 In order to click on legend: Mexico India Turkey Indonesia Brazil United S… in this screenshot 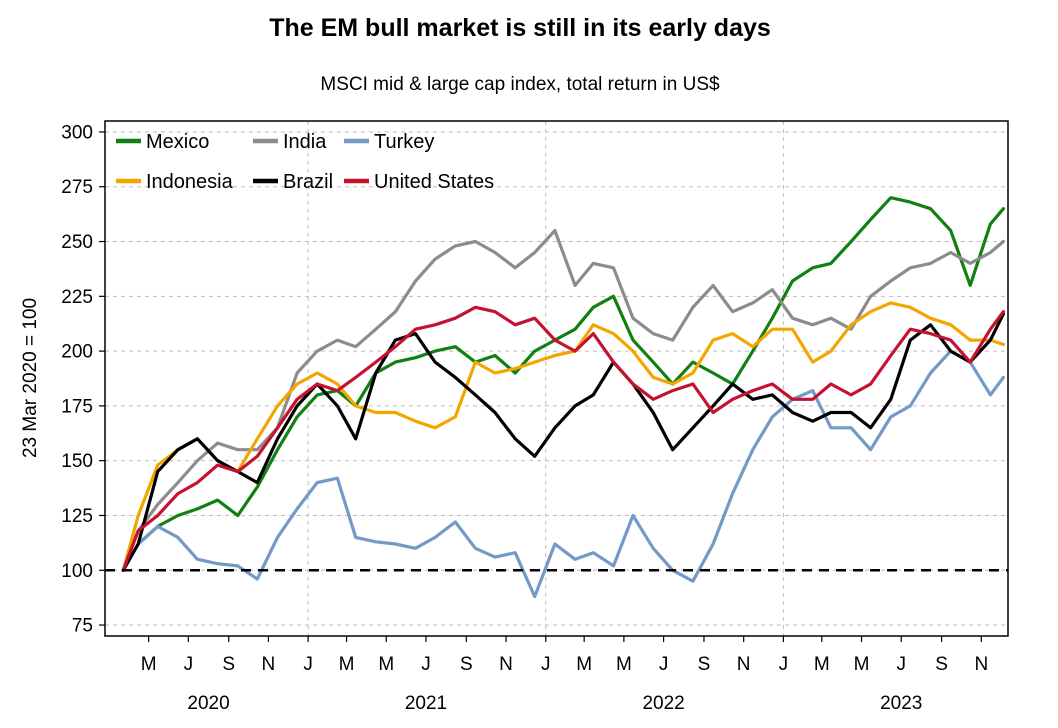, I will do `click(305, 162)`.